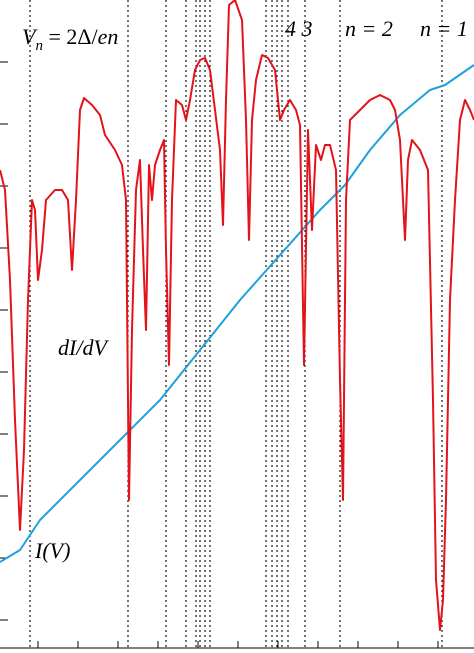  I want to click on annotation: n = 2, so click(369, 28).